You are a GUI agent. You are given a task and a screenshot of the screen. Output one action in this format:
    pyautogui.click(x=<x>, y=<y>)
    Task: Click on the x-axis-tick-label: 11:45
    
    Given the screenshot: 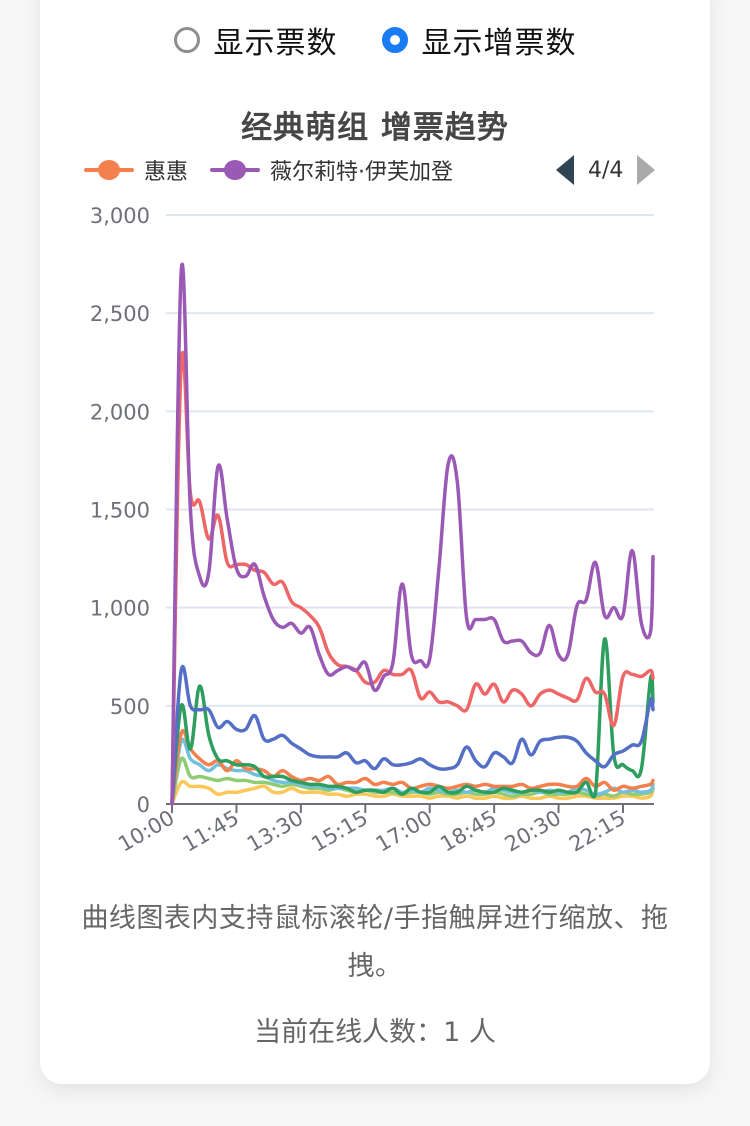 What is the action you would take?
    pyautogui.click(x=211, y=831)
    